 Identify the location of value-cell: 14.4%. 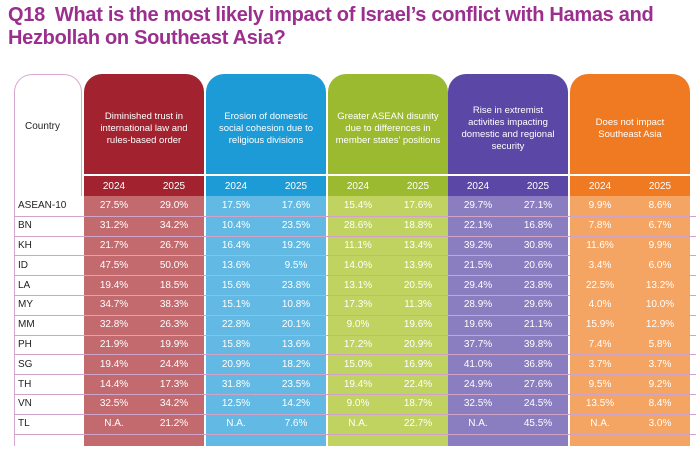
(114, 384).